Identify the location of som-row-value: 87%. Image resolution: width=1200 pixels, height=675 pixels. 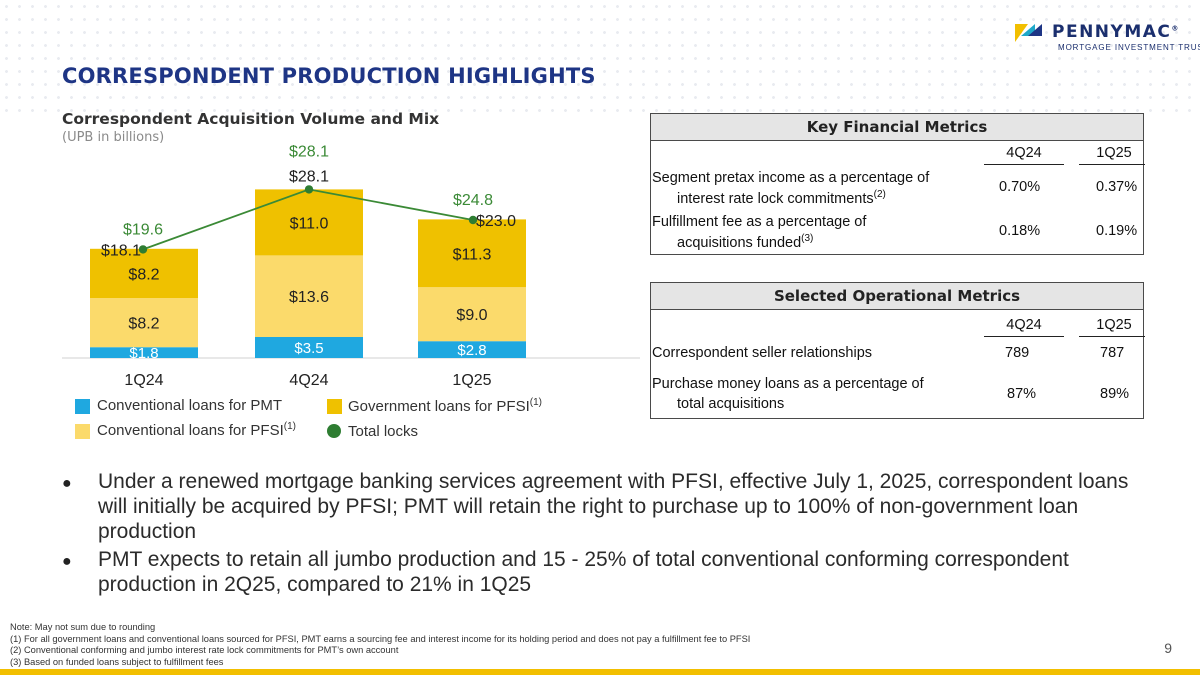
(1022, 394).